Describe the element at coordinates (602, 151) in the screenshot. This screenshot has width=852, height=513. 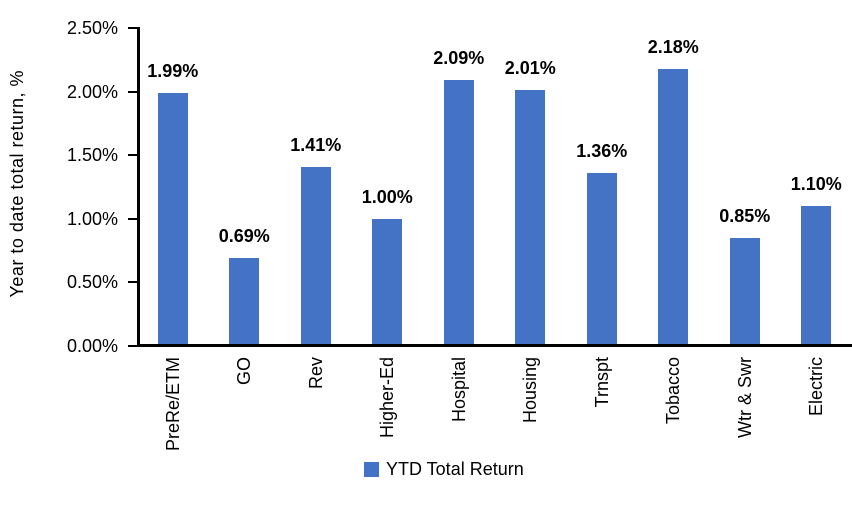
I see `bar-value-label: 1.36%` at that location.